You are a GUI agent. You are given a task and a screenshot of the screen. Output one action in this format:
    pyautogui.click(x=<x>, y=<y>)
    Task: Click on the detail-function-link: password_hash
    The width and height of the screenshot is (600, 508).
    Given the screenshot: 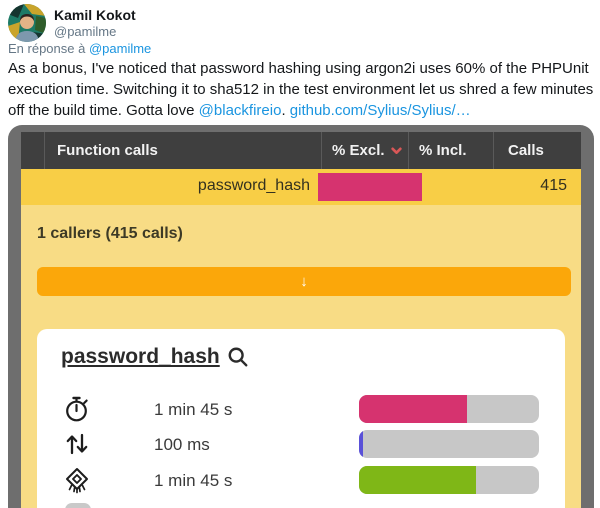 What is the action you would take?
    pyautogui.click(x=140, y=356)
    